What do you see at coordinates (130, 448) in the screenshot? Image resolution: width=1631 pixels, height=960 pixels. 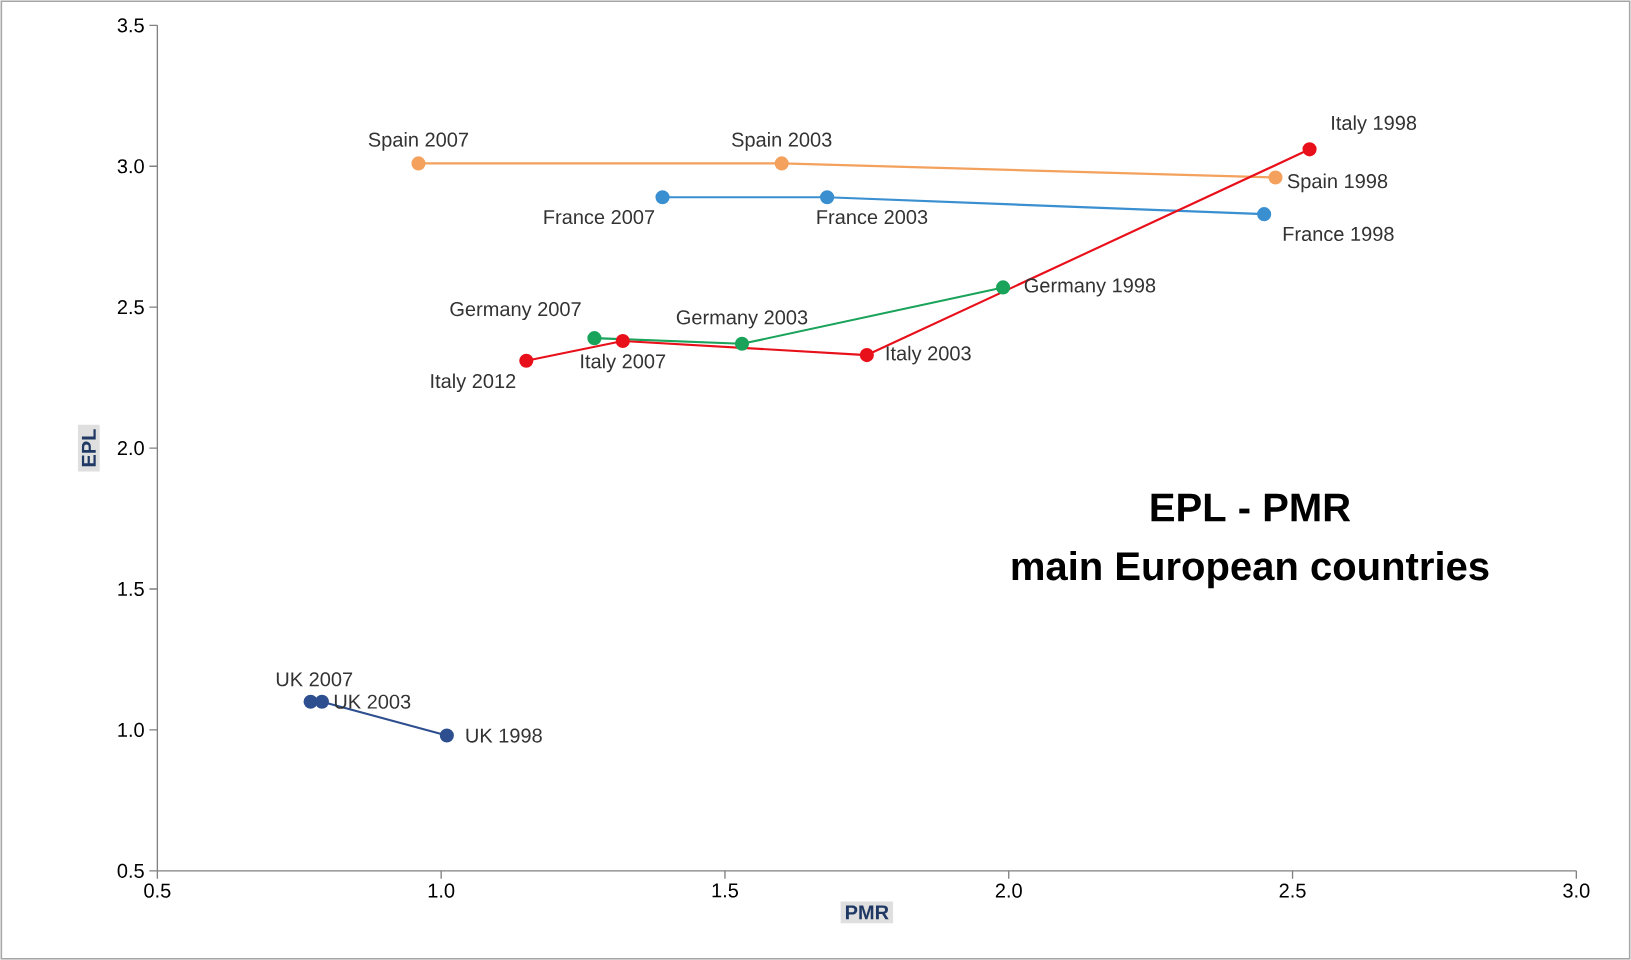 I see `y-tick-label: 2.0` at bounding box center [130, 448].